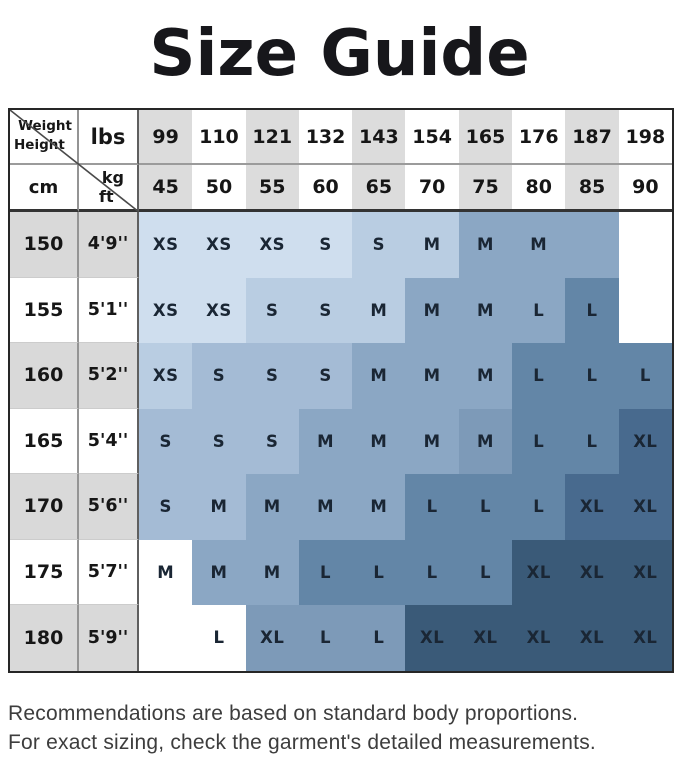  What do you see at coordinates (44, 245) in the screenshot?
I see `height-cm-cell: 150` at bounding box center [44, 245].